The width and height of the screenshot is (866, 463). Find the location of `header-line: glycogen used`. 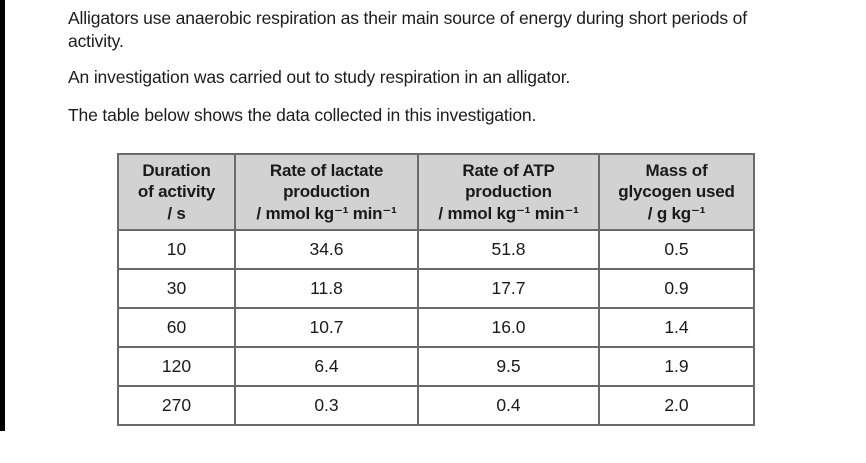

header-line: glycogen used is located at coordinates (676, 192).